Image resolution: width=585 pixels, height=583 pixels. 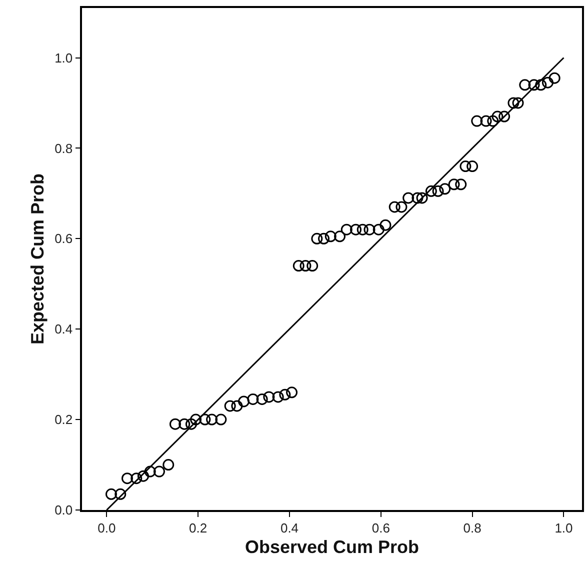 What do you see at coordinates (37, 259) in the screenshot?
I see `y-axis-title: Expected Cum Prob` at bounding box center [37, 259].